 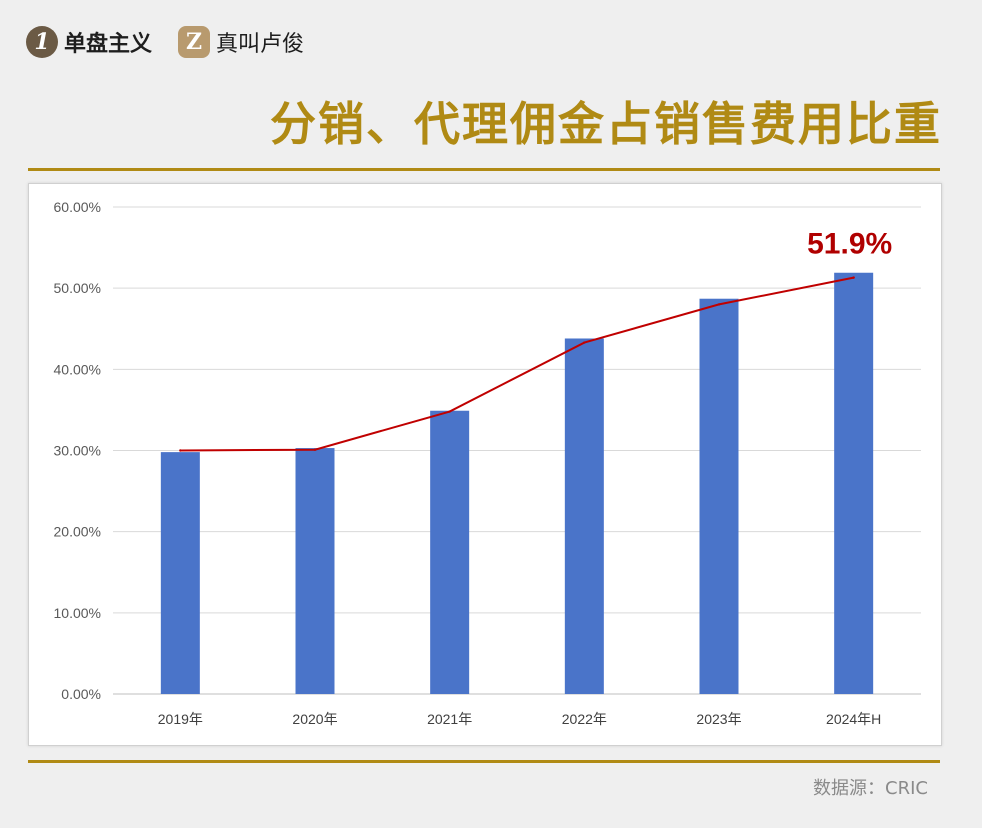 I want to click on data-source: 数据源：CRIC, so click(x=870, y=788).